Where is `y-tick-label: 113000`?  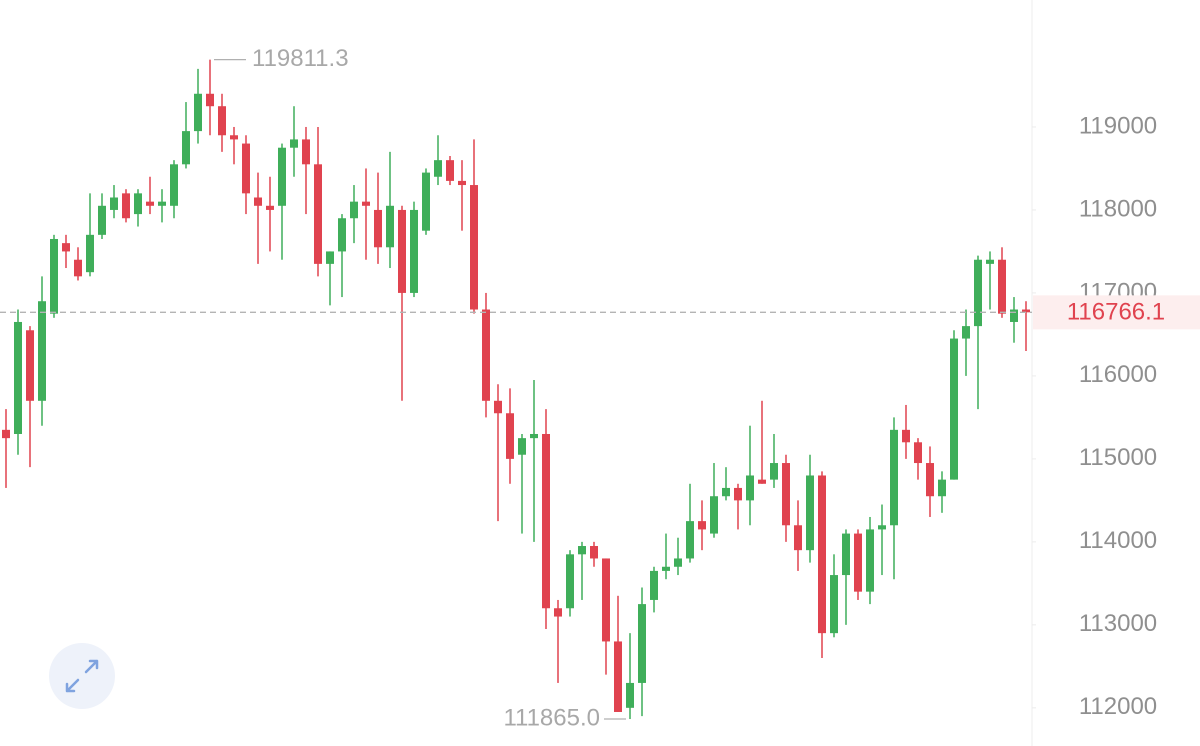 y-tick-label: 113000 is located at coordinates (1118, 623).